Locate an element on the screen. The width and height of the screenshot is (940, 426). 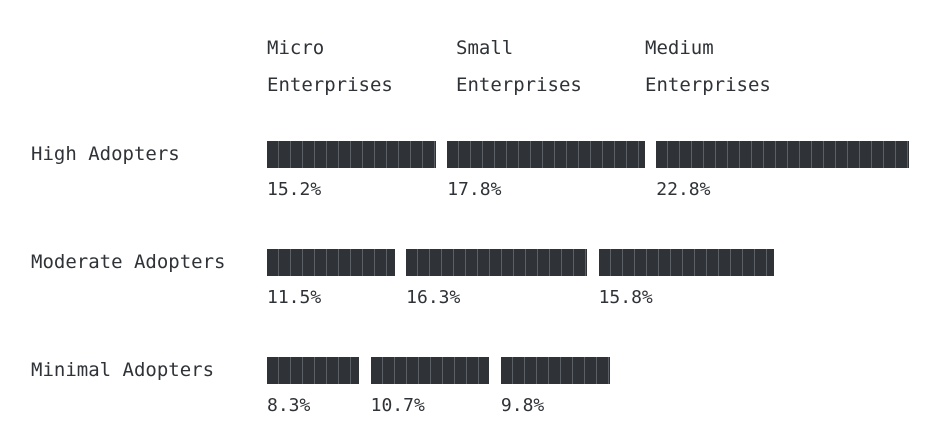
bar-moderate-micro is located at coordinates (331, 262).